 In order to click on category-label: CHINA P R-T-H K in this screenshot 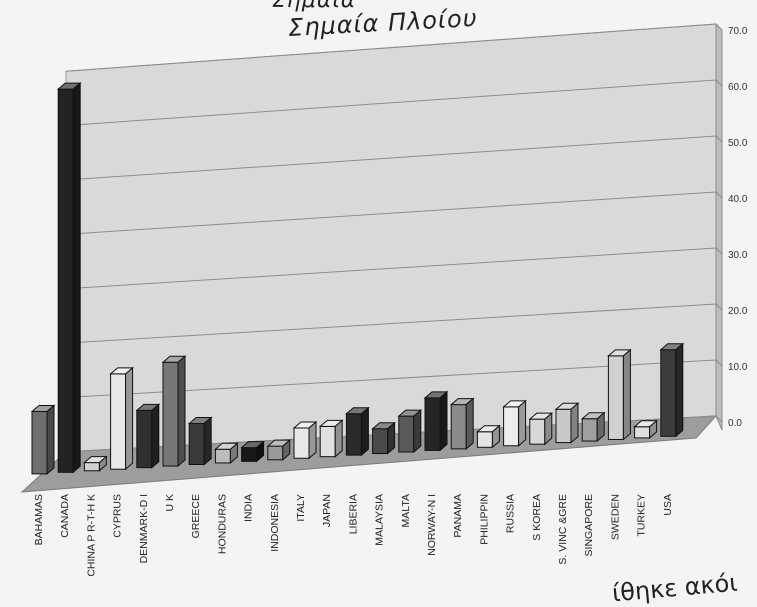, I will do `click(91, 535)`.